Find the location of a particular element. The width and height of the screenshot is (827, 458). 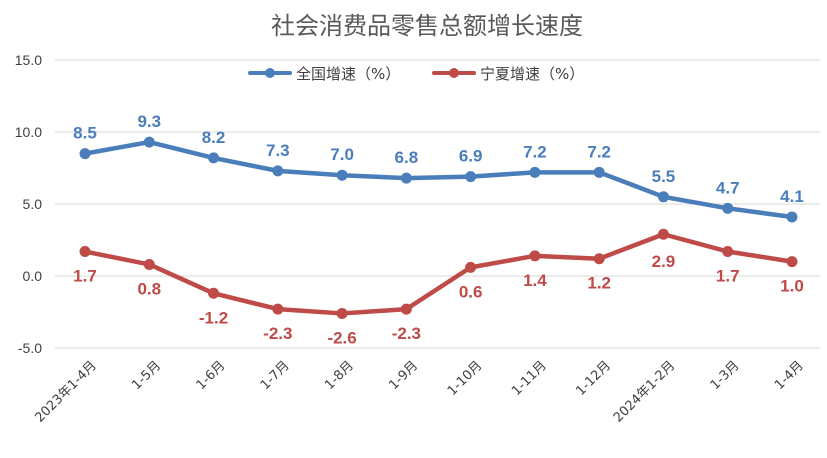

y-axis: 15.0 10.0 5.0 0.0 -5.0 is located at coordinates (28, 204).